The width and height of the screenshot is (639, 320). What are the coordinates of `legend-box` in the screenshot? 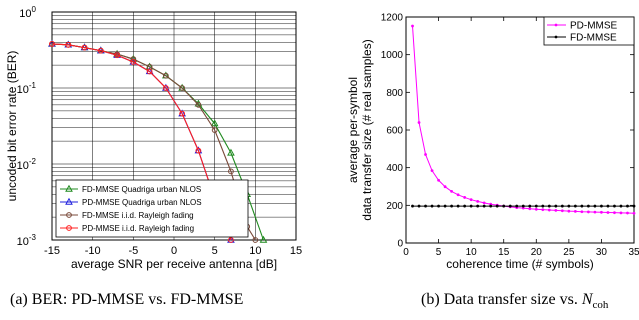 It's located at (152, 208).